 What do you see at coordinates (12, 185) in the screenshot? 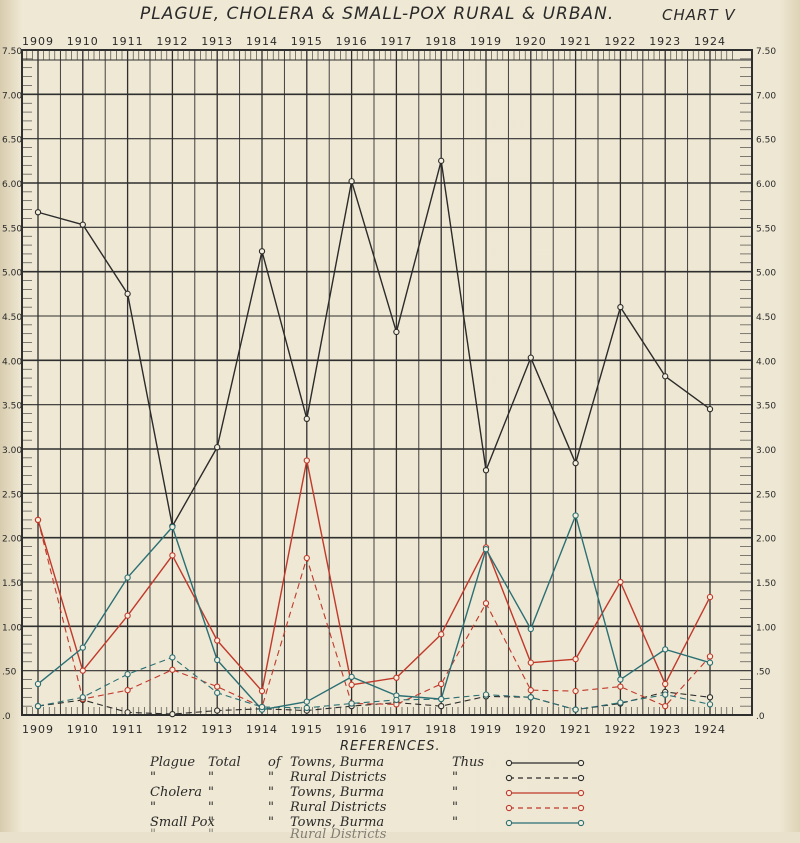
I see `y-tick-label-left: 6.00` at bounding box center [12, 185].